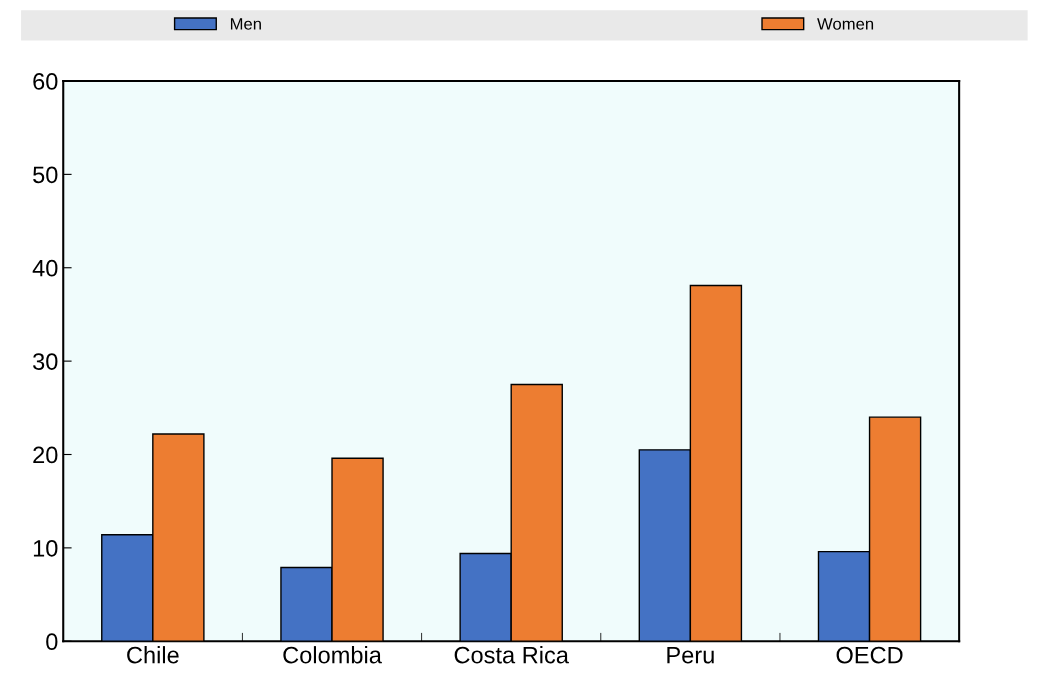 This screenshot has width=1054, height=675. What do you see at coordinates (45, 268) in the screenshot?
I see `y-tick-label: 40` at bounding box center [45, 268].